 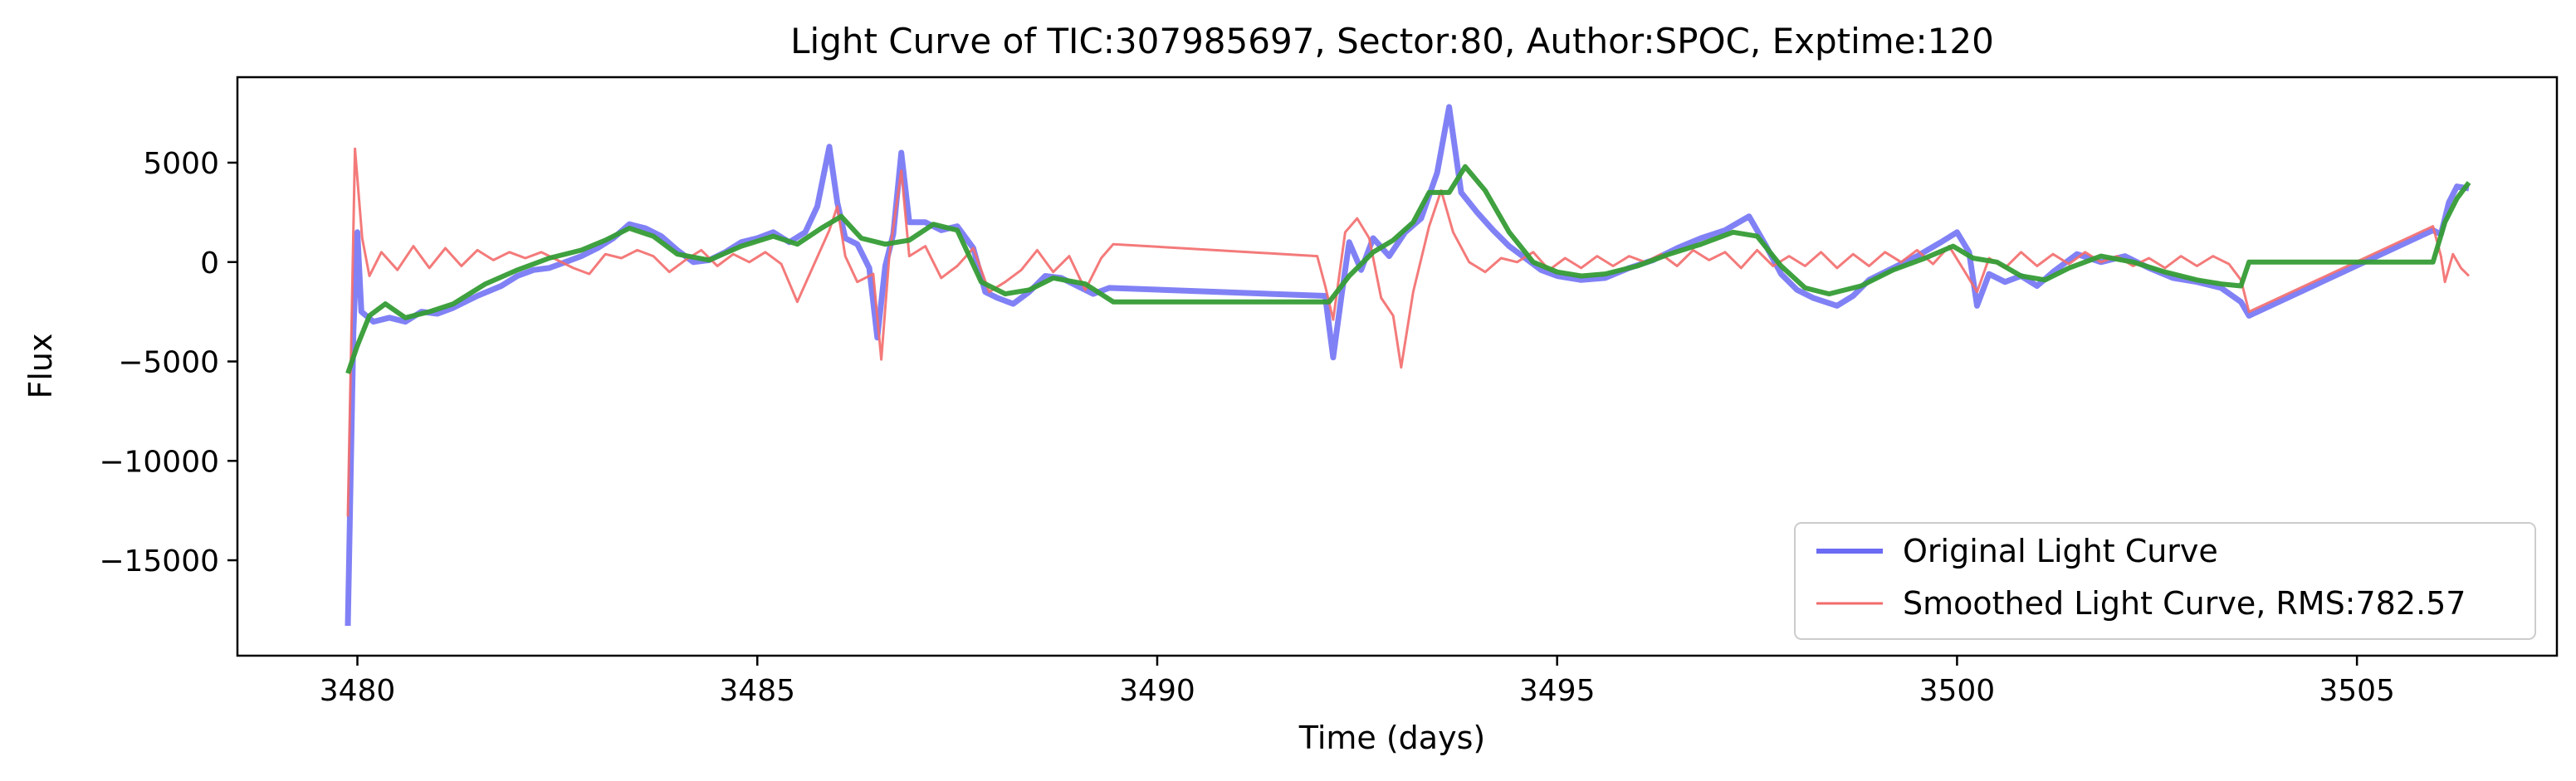 What do you see at coordinates (1391, 738) in the screenshot?
I see `x-axis-label: Time (days)` at bounding box center [1391, 738].